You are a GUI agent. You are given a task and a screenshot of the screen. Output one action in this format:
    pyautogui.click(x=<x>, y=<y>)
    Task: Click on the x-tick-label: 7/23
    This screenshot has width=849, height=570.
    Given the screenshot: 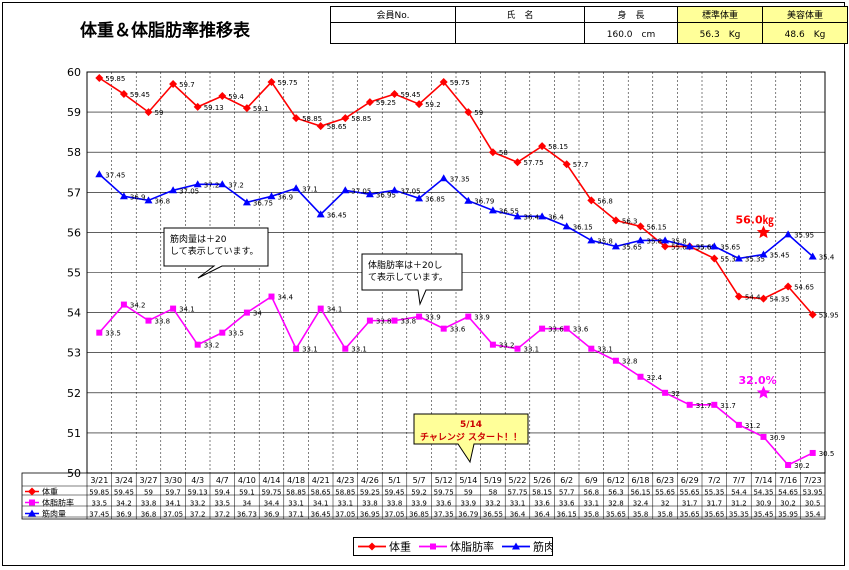 What is the action you would take?
    pyautogui.click(x=813, y=480)
    